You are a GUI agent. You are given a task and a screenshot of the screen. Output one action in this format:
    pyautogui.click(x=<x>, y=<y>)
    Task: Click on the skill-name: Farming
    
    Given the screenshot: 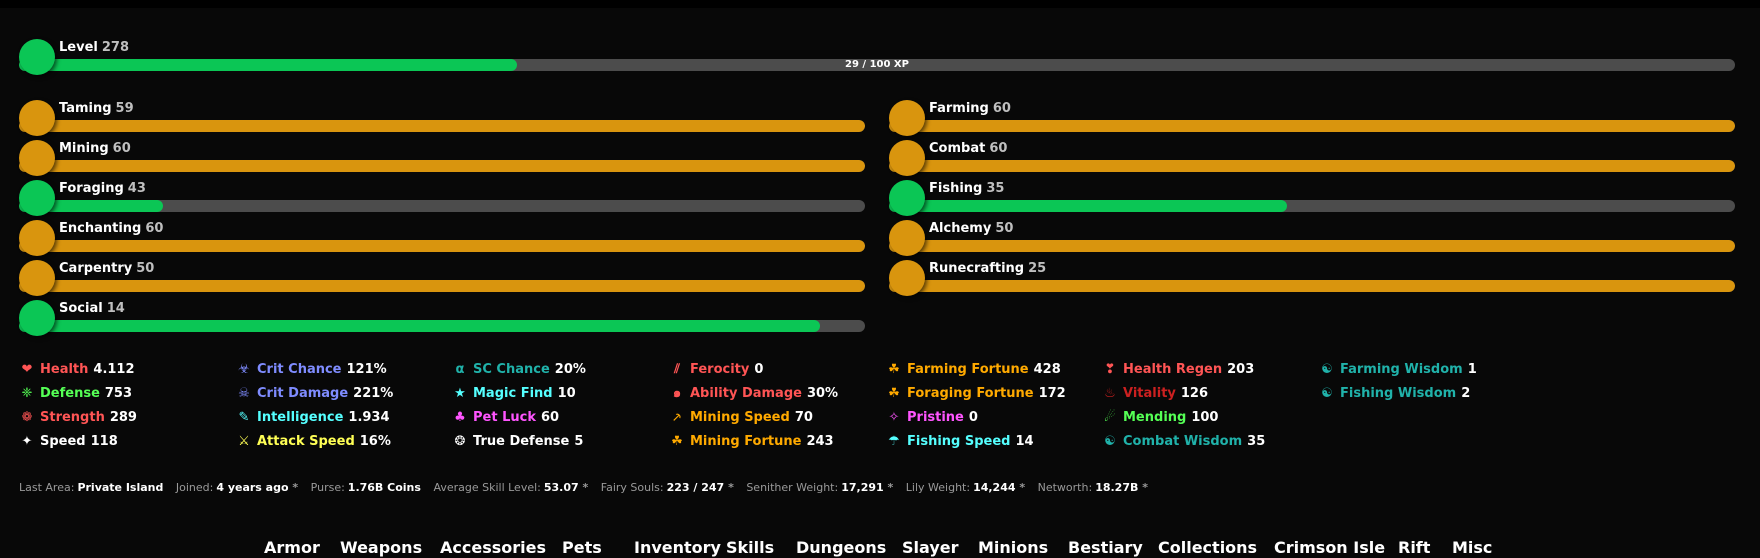 What is the action you would take?
    pyautogui.click(x=959, y=108)
    